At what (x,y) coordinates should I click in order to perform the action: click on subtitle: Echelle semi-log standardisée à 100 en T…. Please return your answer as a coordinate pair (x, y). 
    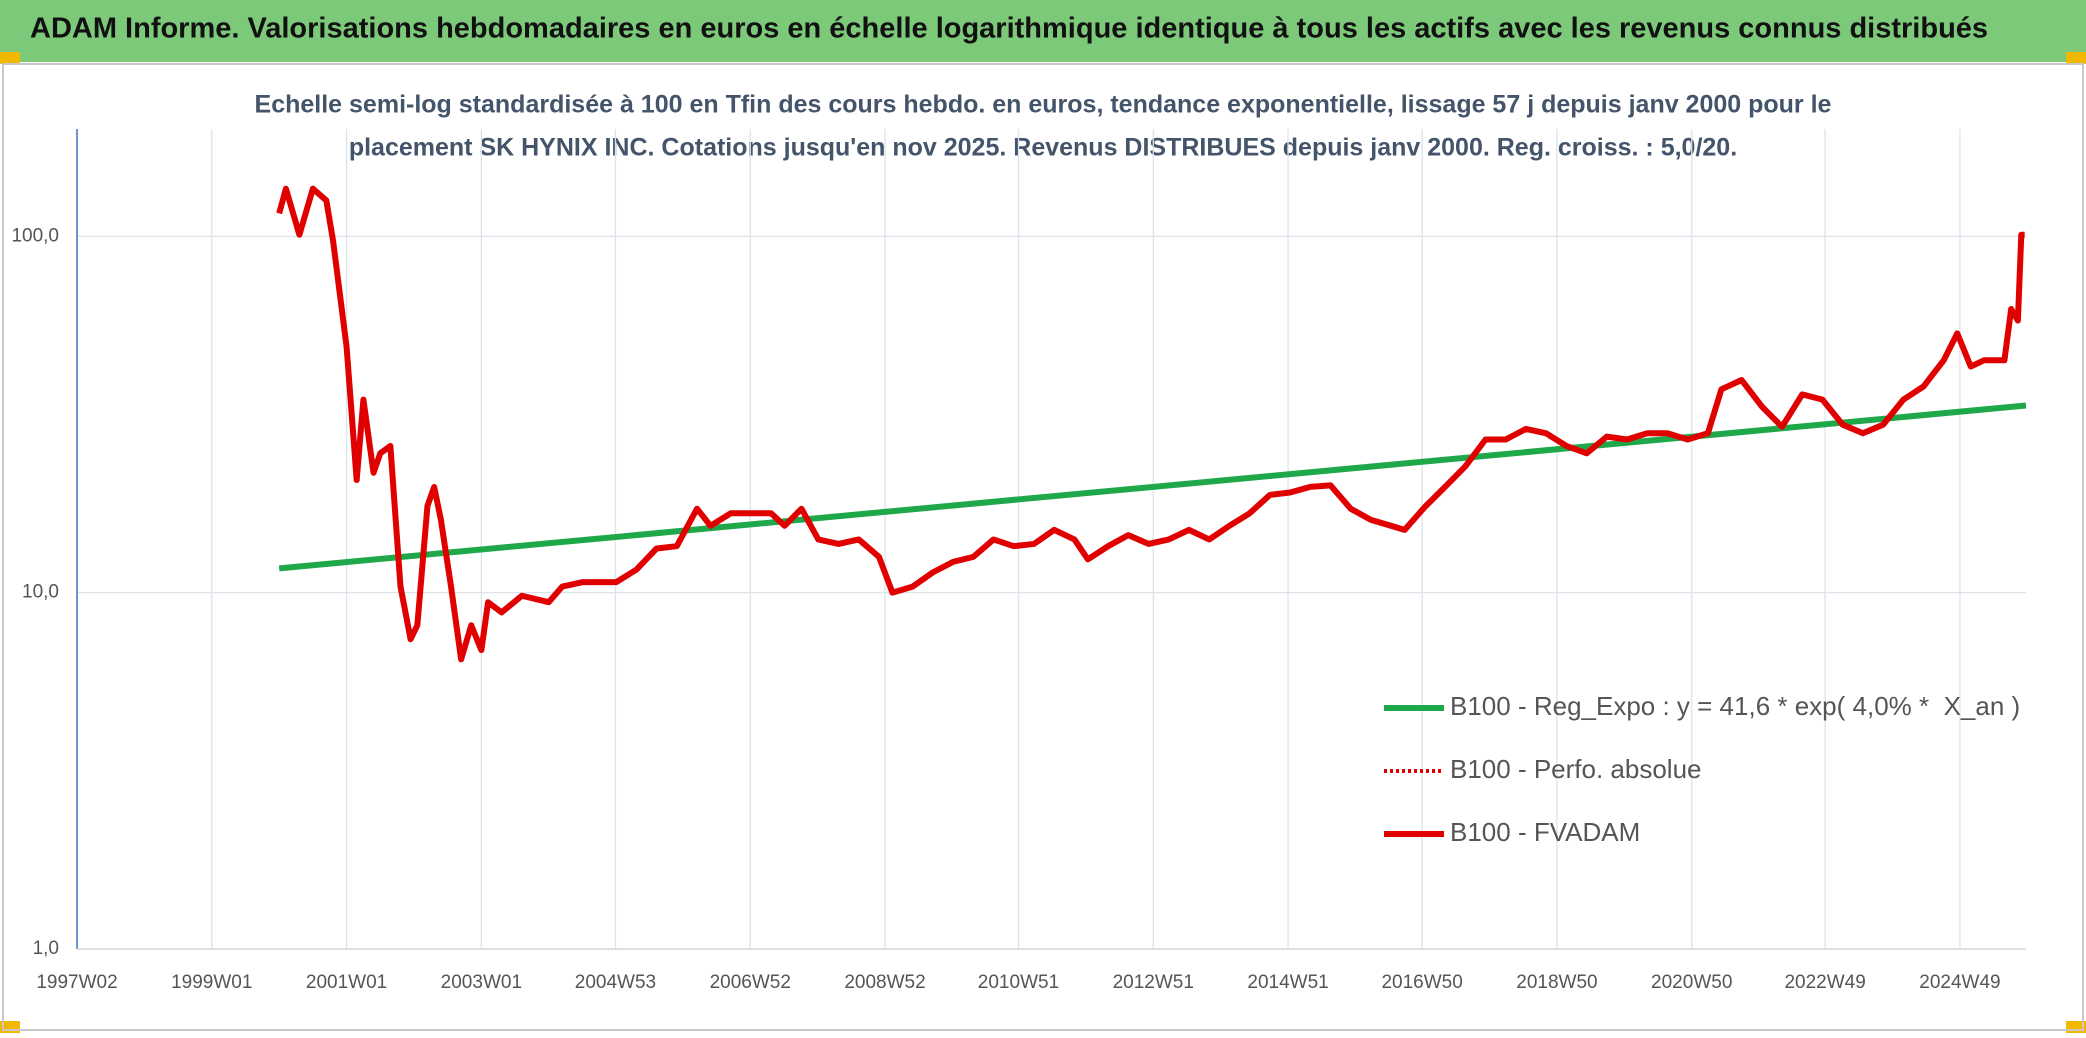
    Looking at the image, I should click on (1043, 105).